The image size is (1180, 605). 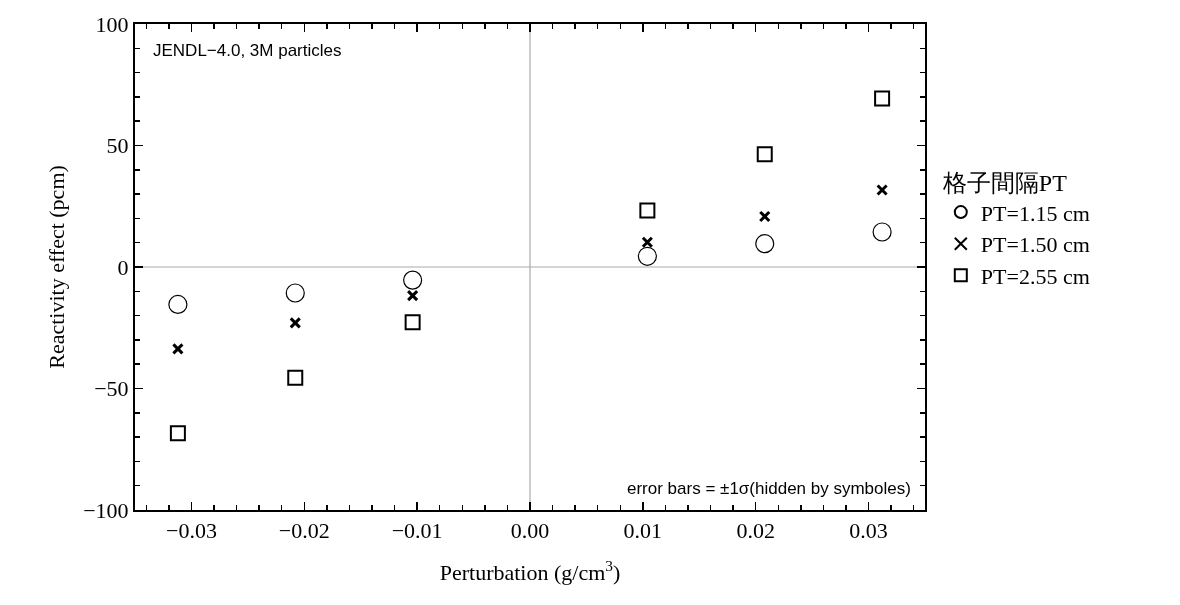 I want to click on annotation: JENDL−4.0, 3M particles, so click(x=247, y=50).